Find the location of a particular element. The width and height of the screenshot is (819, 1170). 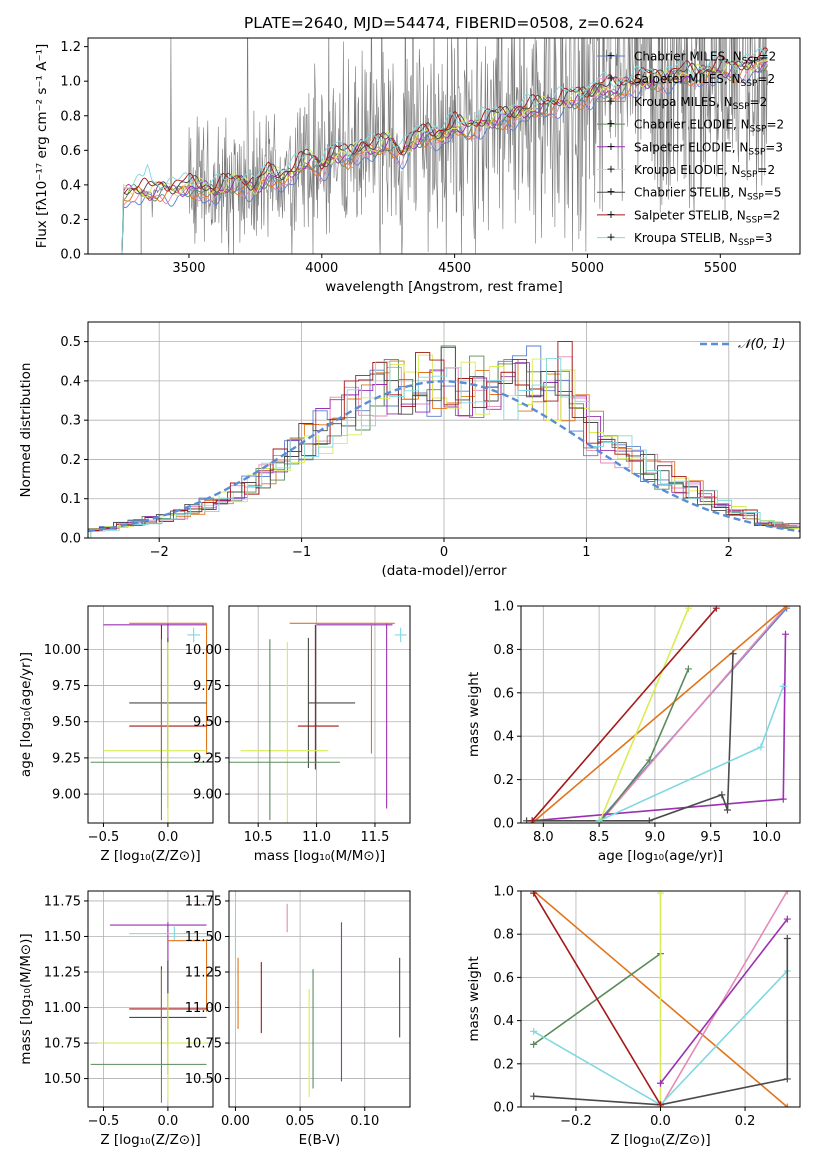

x-tick-label: 0.0 is located at coordinates (168, 837).